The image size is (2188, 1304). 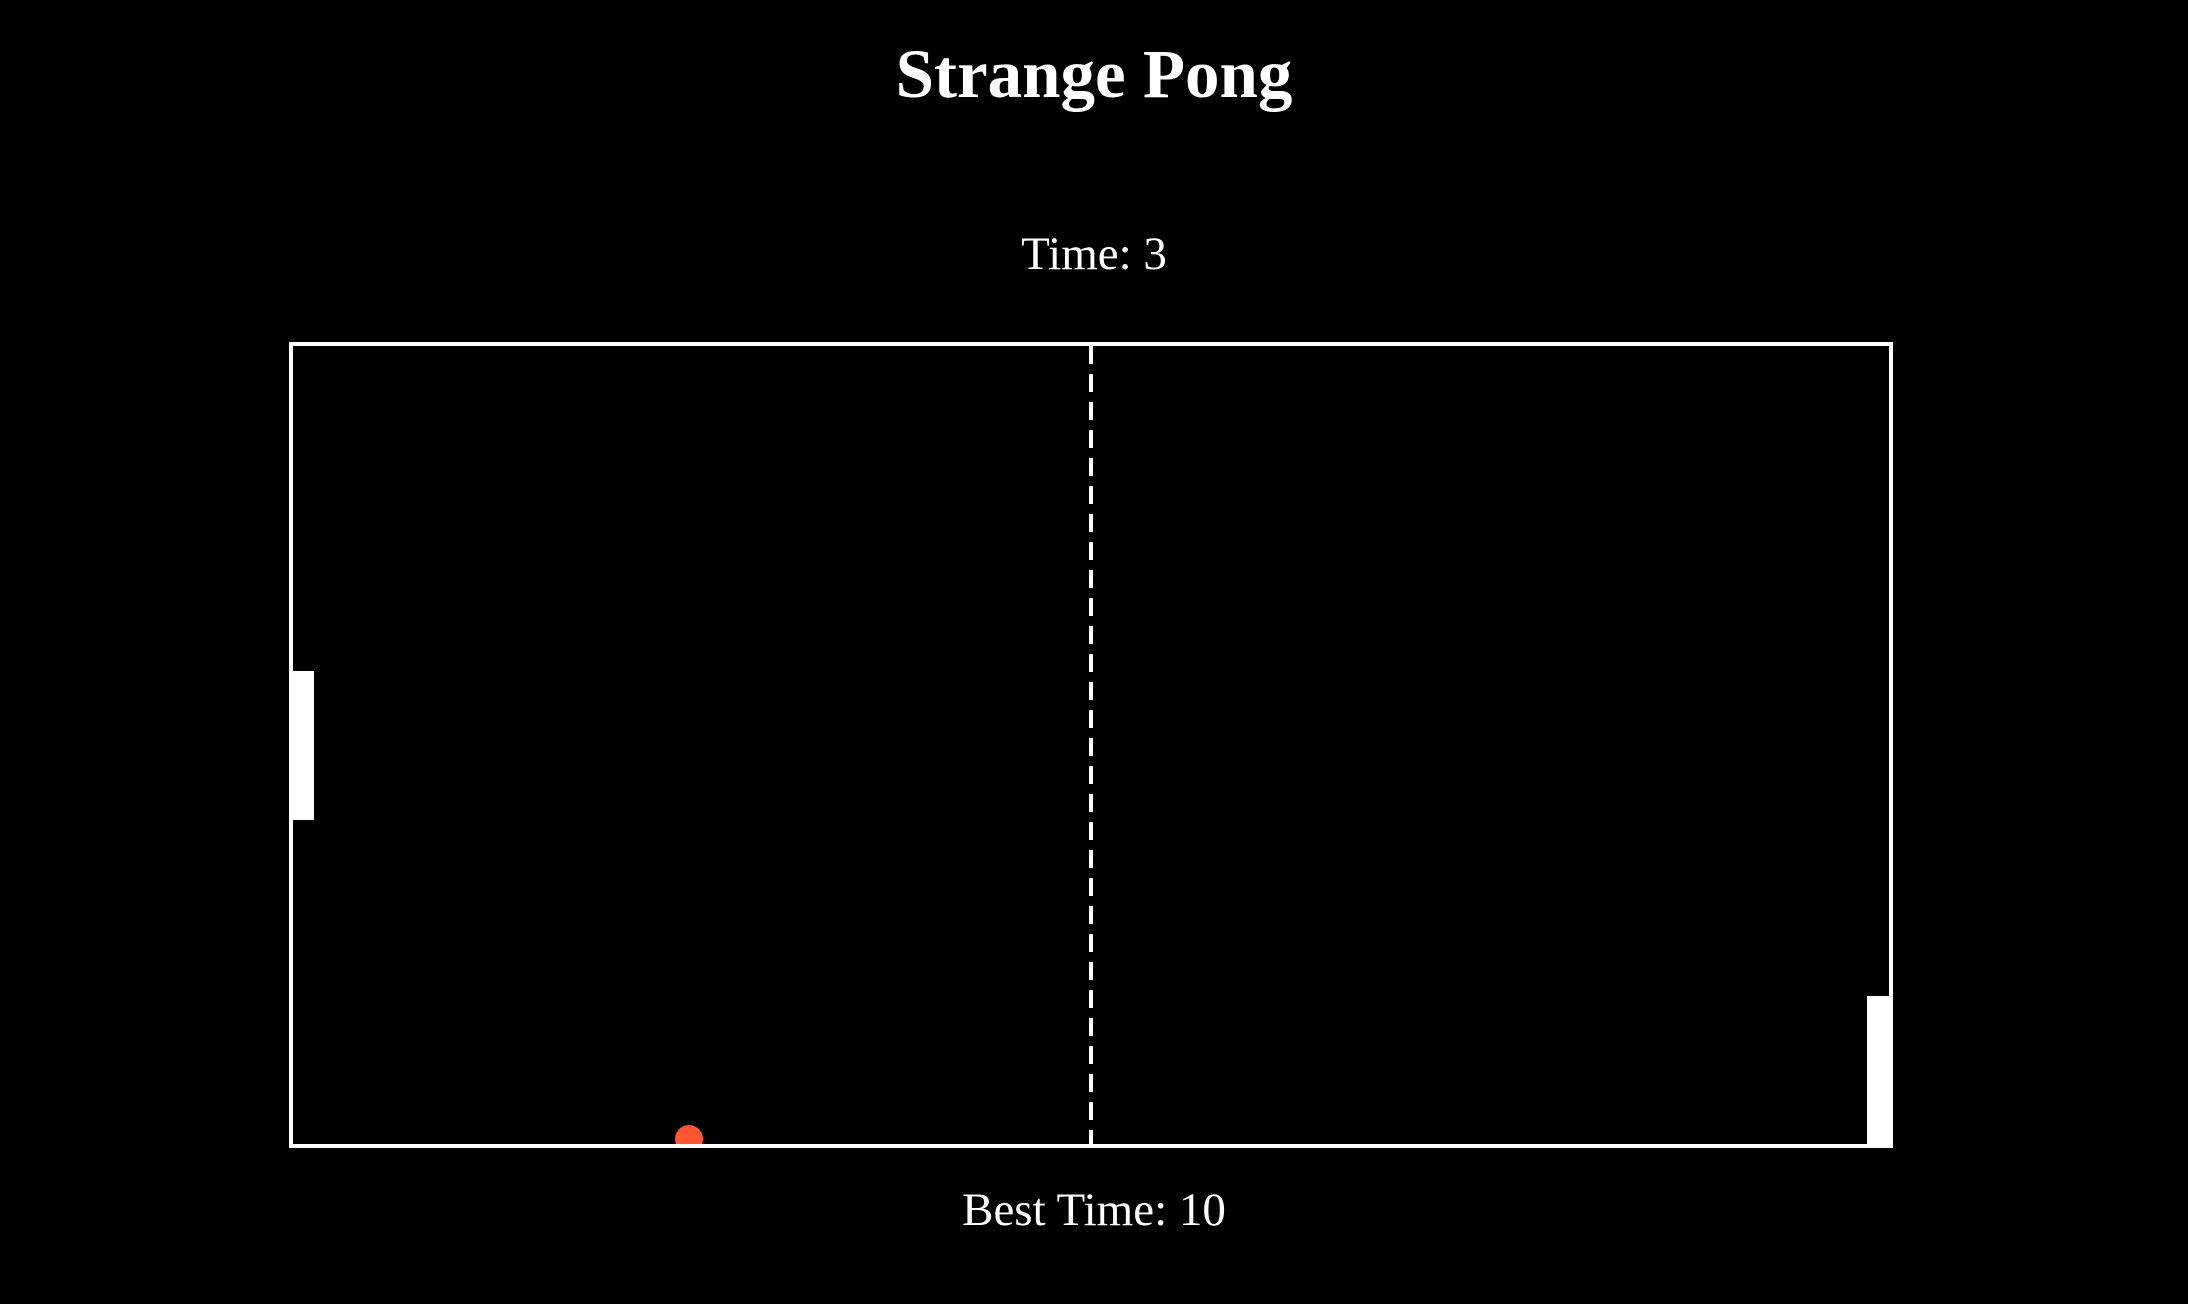 What do you see at coordinates (689, 1134) in the screenshot?
I see `ball` at bounding box center [689, 1134].